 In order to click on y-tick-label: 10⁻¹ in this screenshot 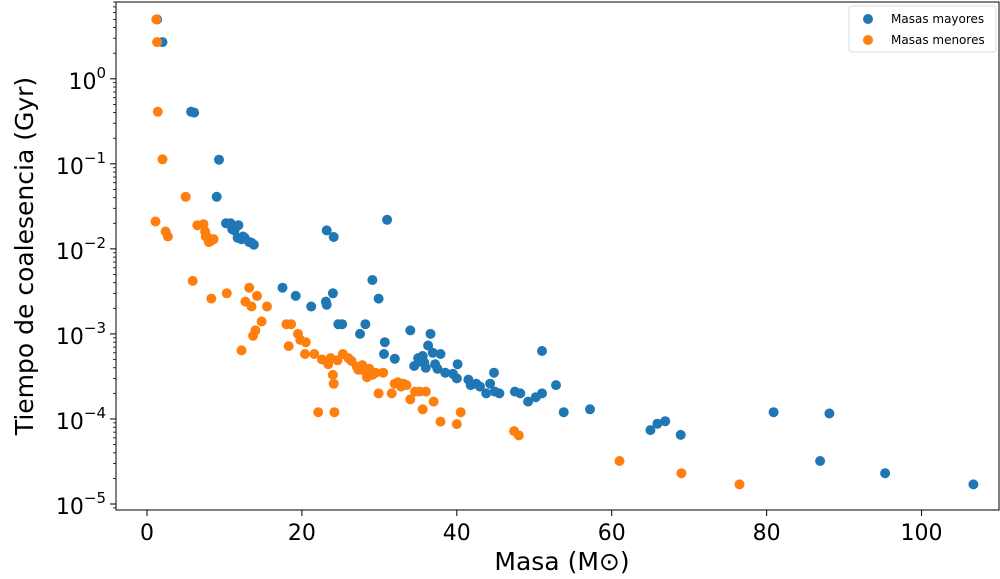, I will do `click(81, 164)`.